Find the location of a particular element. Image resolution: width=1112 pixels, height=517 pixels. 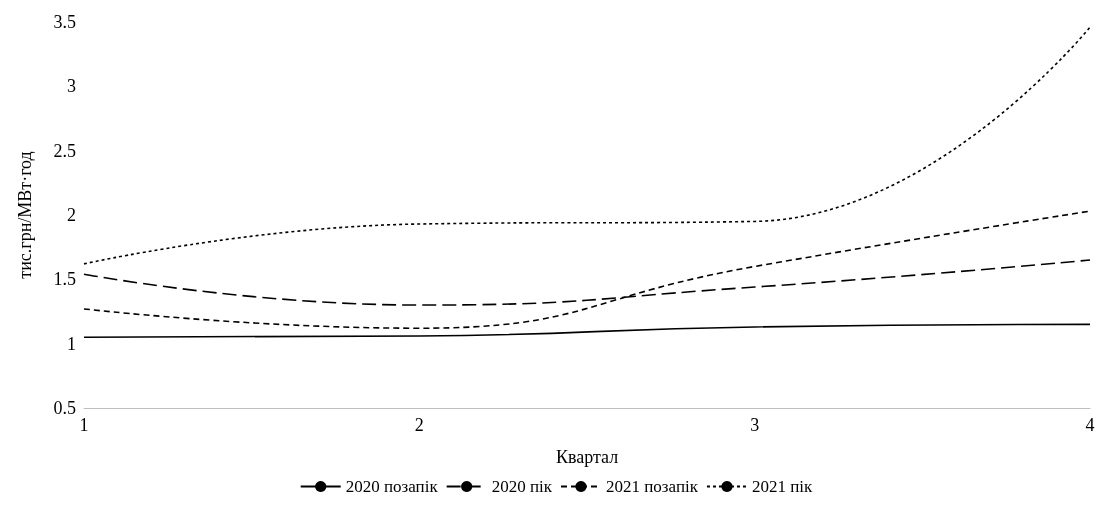

legend-label: 2021 позапік is located at coordinates (652, 486).